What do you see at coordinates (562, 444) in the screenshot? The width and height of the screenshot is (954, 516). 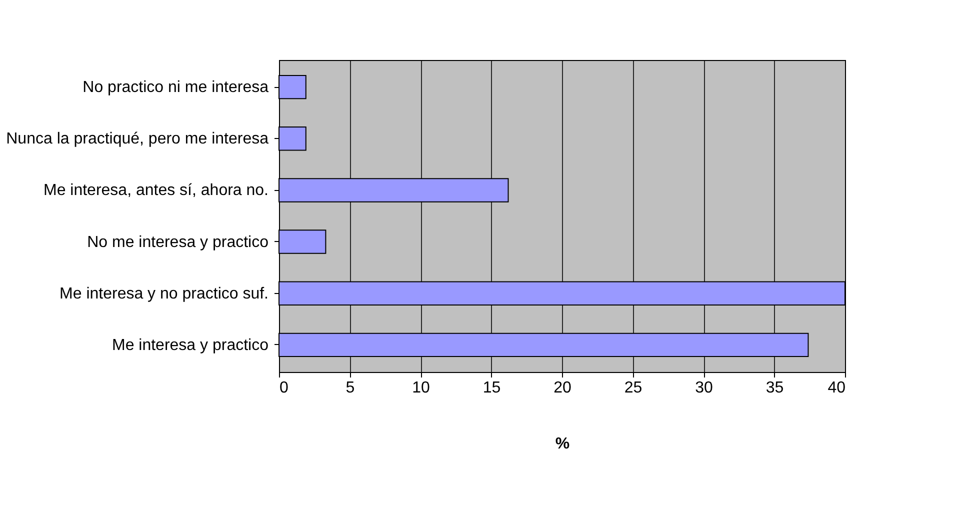 I see `x-axis-title: %` at bounding box center [562, 444].